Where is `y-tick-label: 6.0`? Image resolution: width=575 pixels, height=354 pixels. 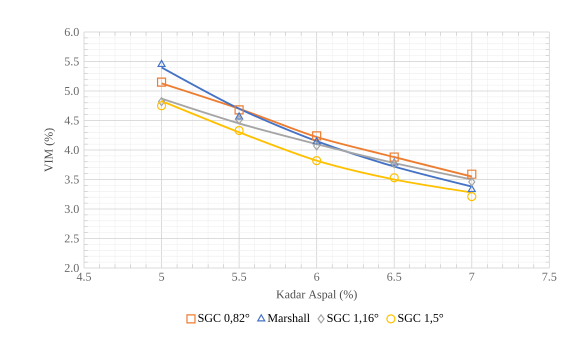 y-tick-label: 6.0 is located at coordinates (71, 32).